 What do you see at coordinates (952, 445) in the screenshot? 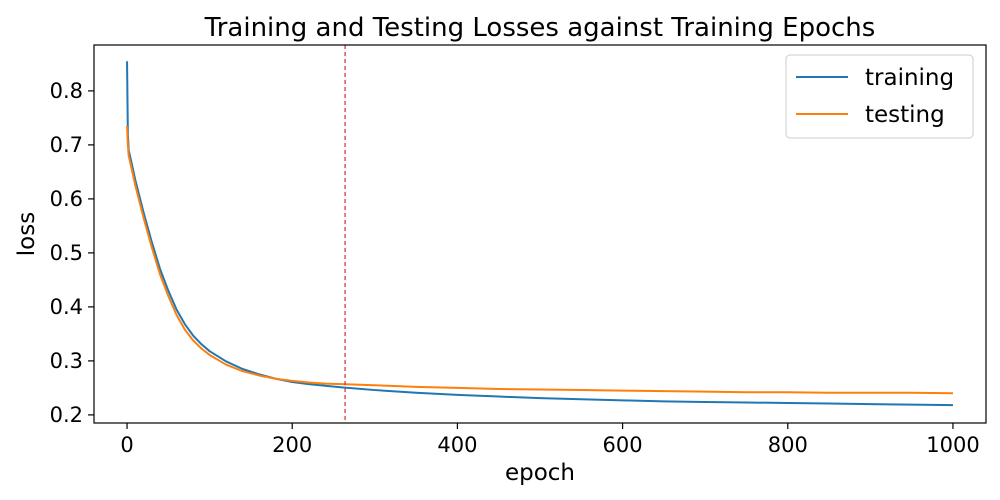
I see `x-tick-label: 1000` at bounding box center [952, 445].